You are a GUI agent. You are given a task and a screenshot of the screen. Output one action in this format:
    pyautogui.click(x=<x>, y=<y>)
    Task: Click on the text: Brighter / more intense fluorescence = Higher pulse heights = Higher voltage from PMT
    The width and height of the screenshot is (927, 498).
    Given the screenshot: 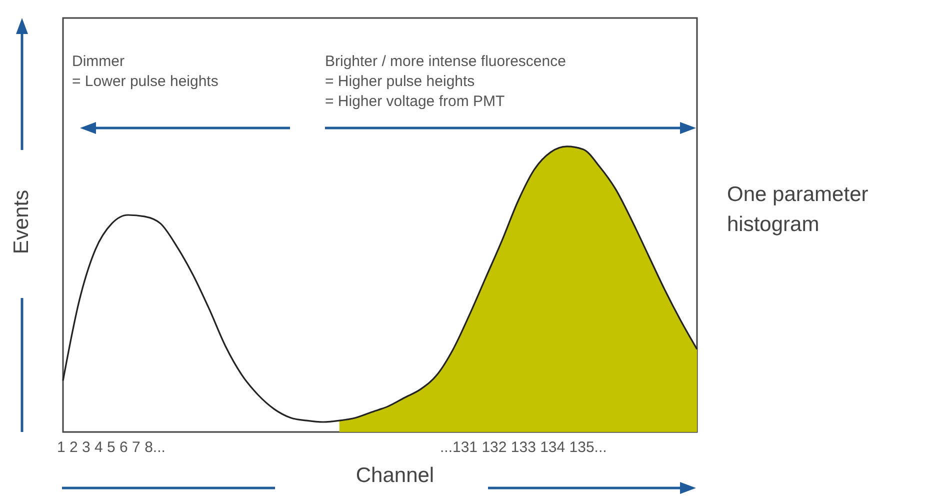 What is the action you would take?
    pyautogui.click(x=445, y=82)
    